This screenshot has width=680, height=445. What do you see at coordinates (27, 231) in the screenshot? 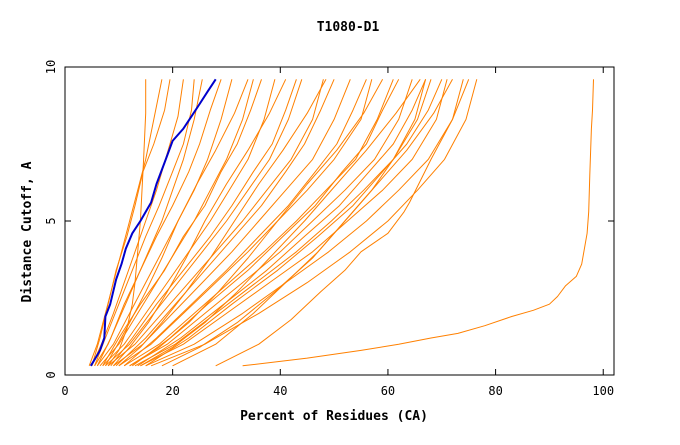
I see `y-axis-label: Distance Cutoff, A` at bounding box center [27, 231].